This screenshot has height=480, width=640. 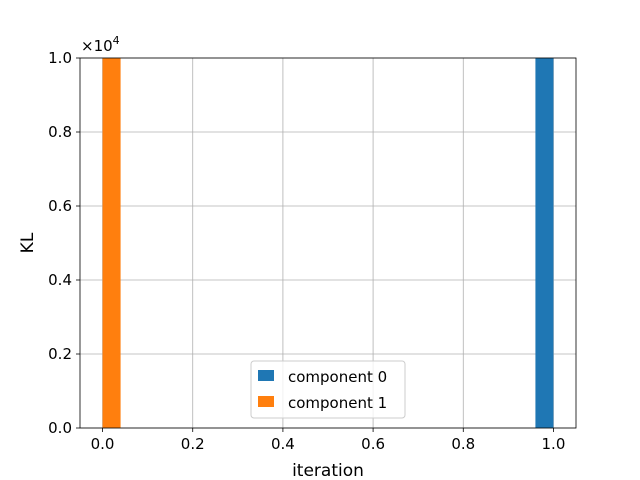 I want to click on y-axis-ticks: 0.0 0.2 0.4 0.6 0.8 1.0, so click(x=64, y=243).